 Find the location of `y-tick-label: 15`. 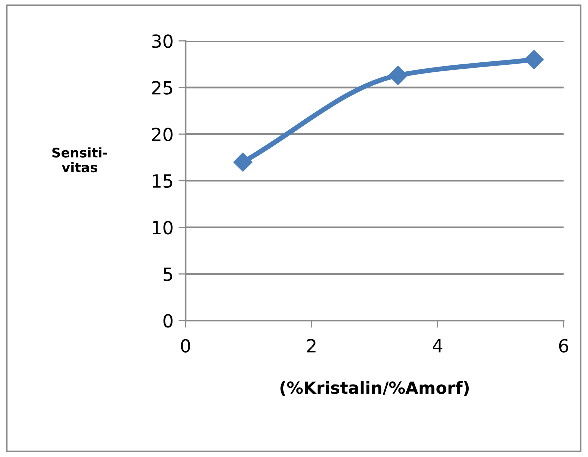

y-tick-label: 15 is located at coordinates (162, 181).